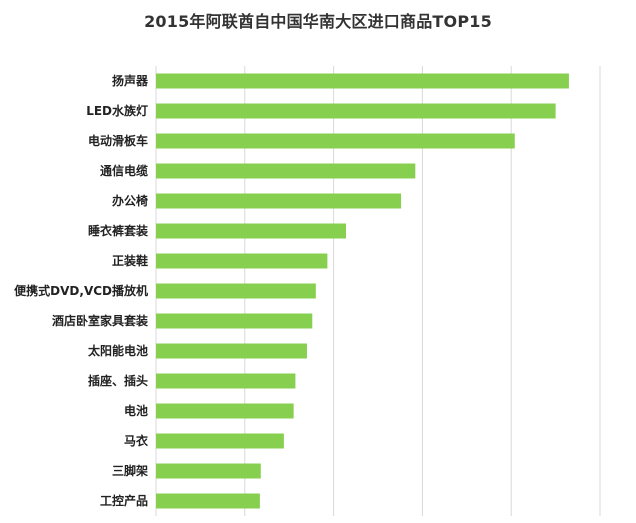 This screenshot has width=636, height=523. I want to click on category-label: 工控产品, so click(124, 500).